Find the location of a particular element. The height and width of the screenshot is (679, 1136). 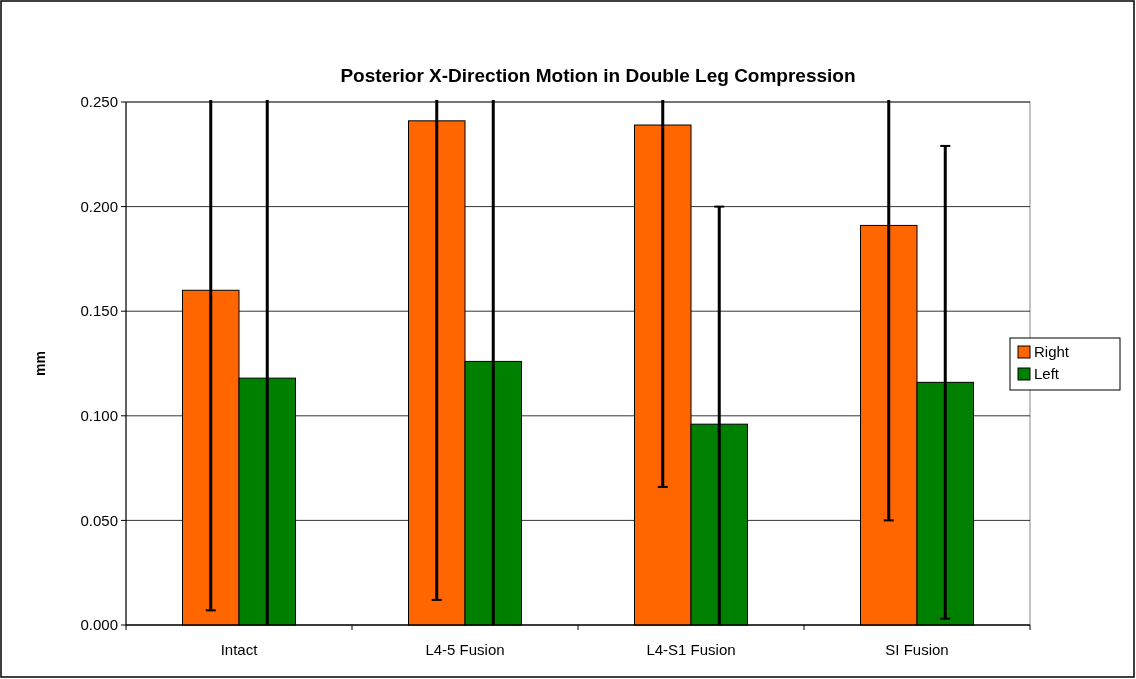

legend-label: Left is located at coordinates (1047, 374).